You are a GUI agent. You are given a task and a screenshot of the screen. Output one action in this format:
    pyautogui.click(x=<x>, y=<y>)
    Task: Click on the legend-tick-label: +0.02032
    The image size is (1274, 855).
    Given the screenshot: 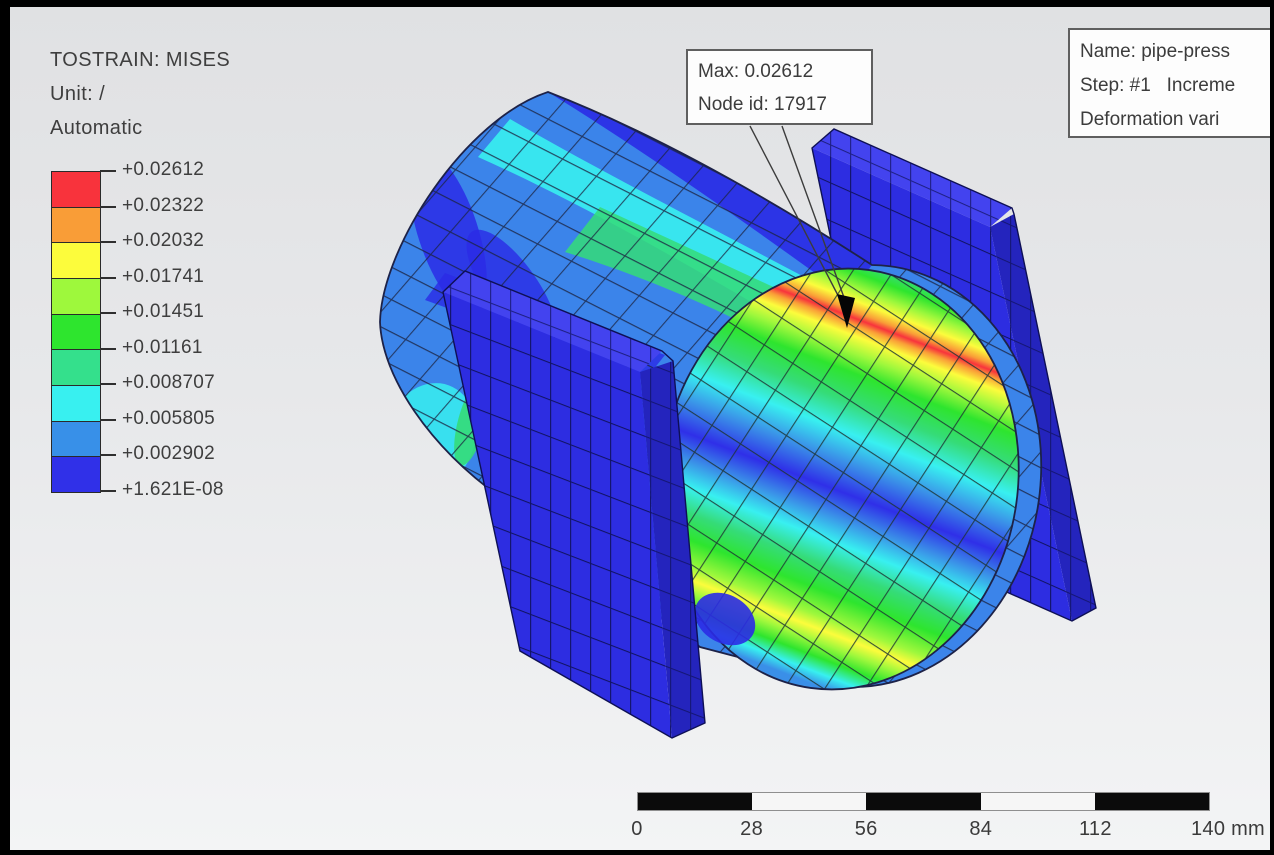 What is the action you would take?
    pyautogui.click(x=163, y=241)
    